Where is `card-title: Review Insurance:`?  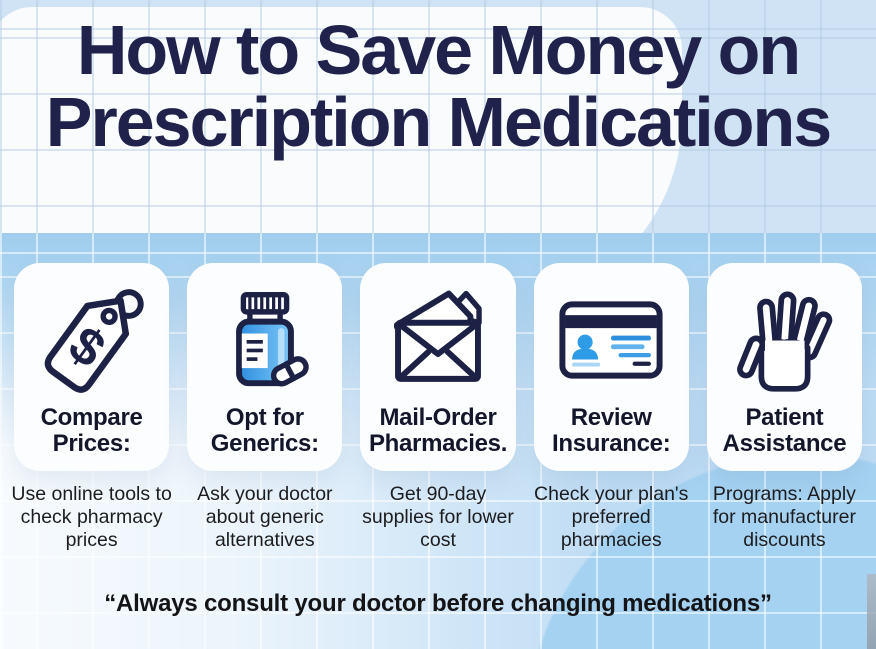 card-title: Review Insurance: is located at coordinates (611, 431).